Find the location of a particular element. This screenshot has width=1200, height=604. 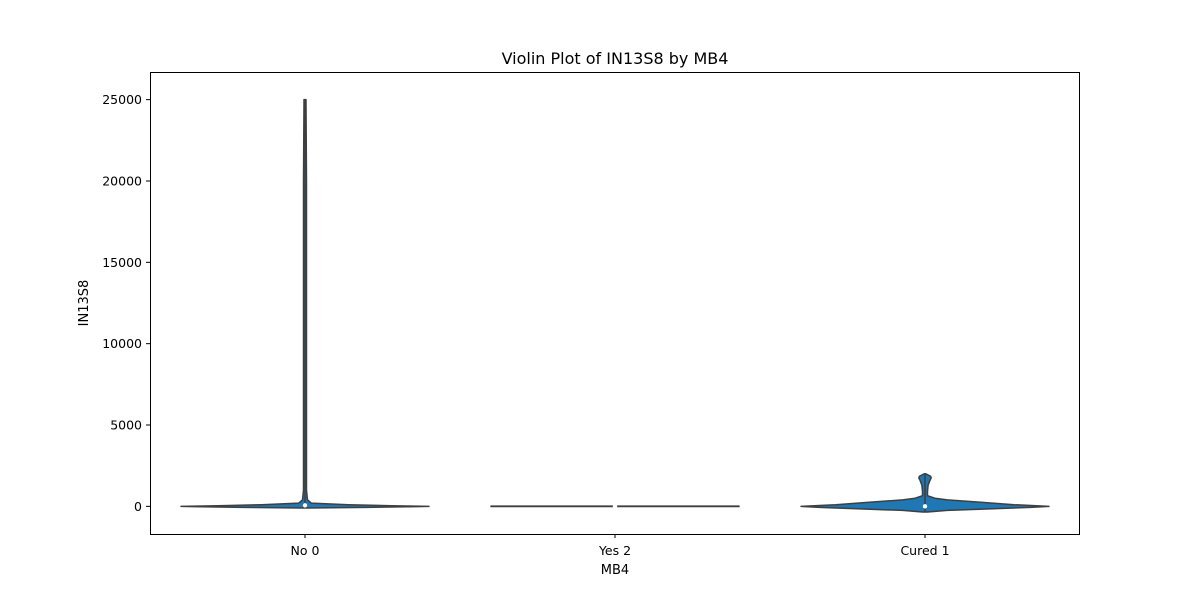

x-axis-ticks: No 0 Yes 2 Cured 1 is located at coordinates (620, 546).